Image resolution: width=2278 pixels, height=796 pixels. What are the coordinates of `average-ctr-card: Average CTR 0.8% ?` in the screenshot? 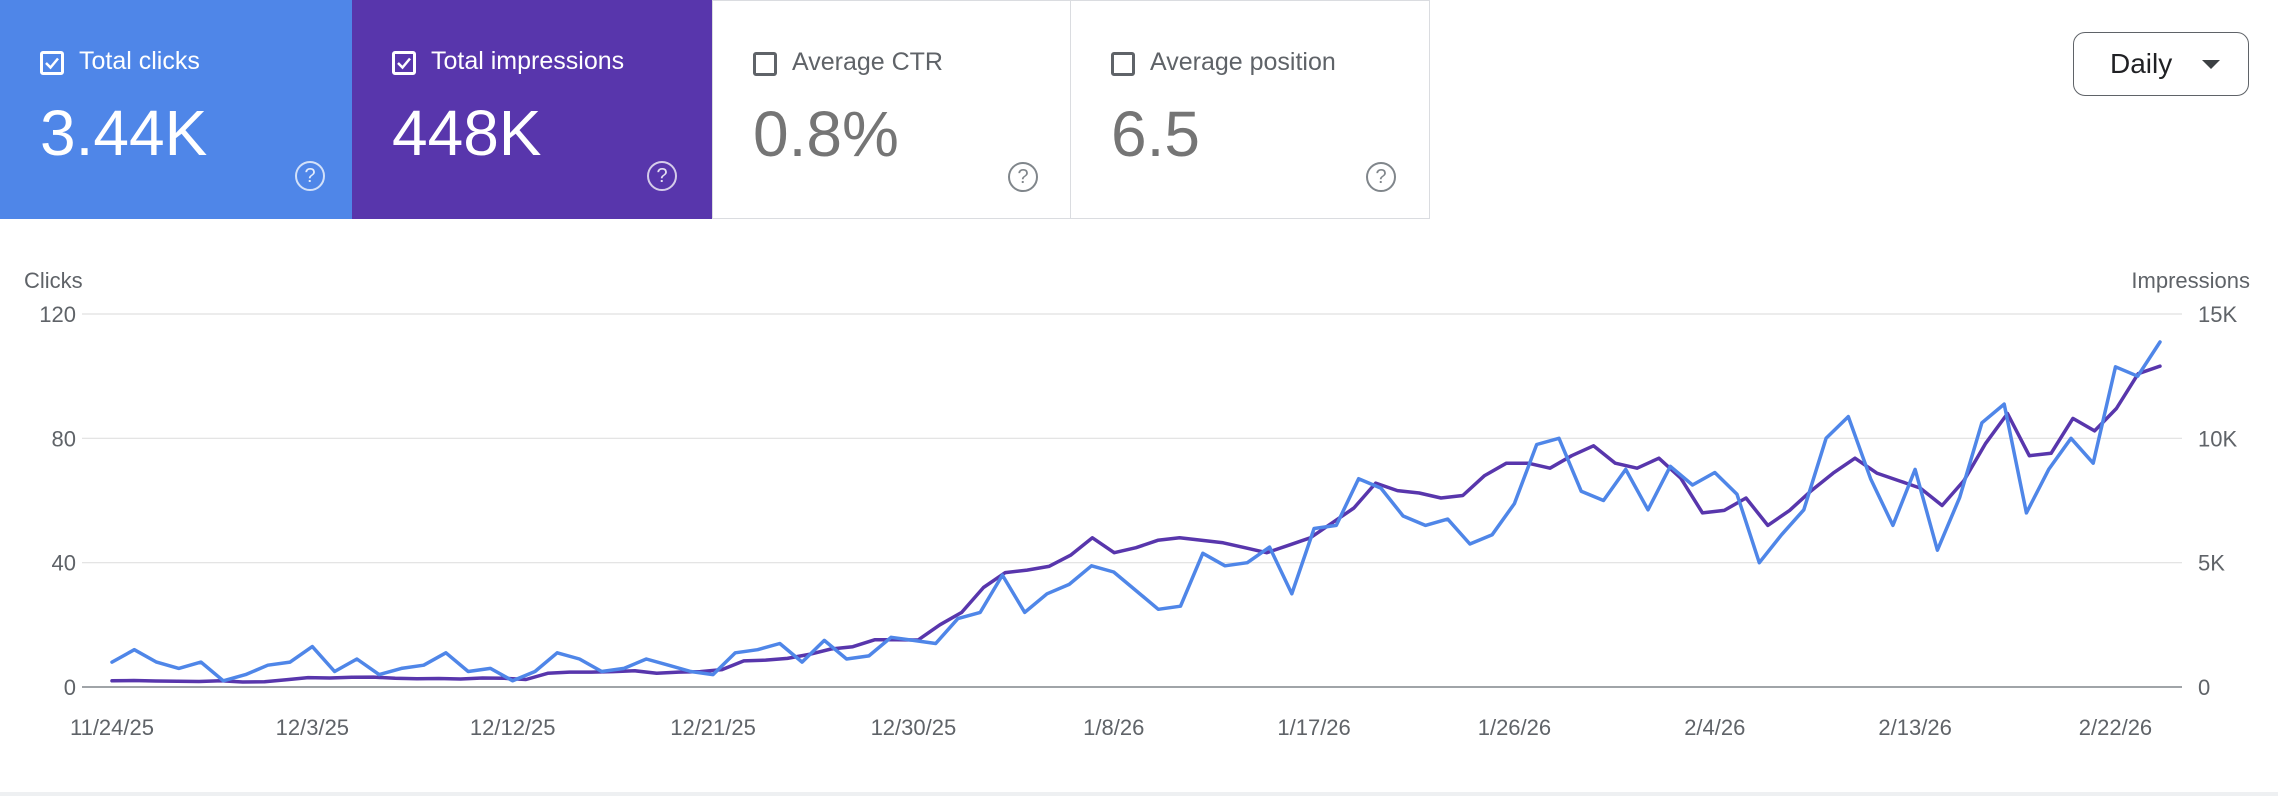 It's located at (891, 109).